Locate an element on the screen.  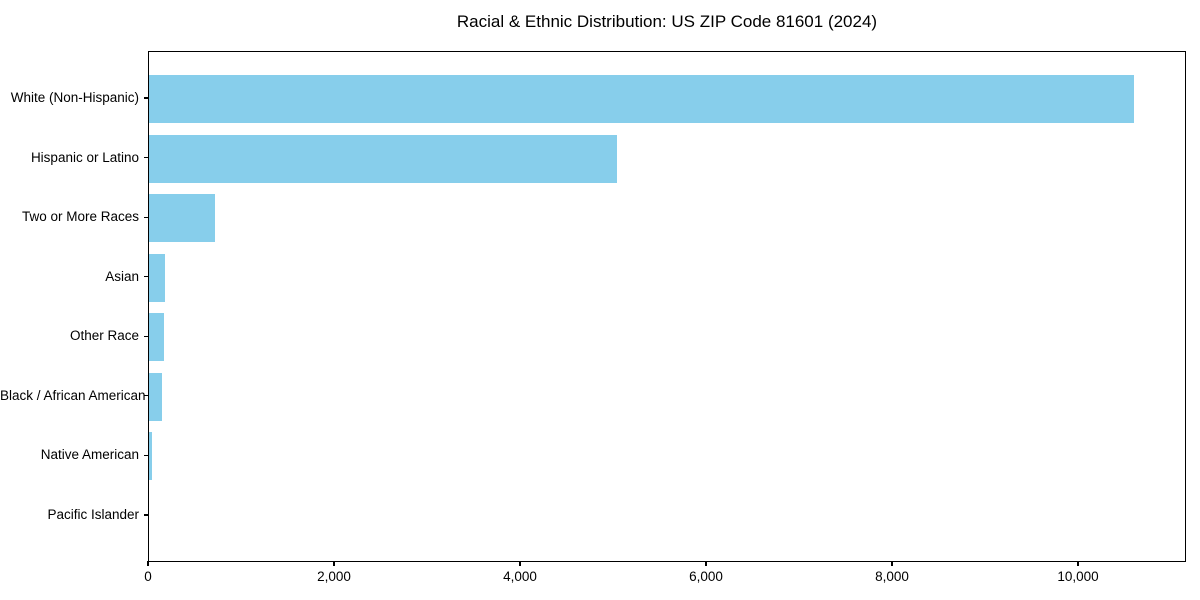
y-axis-label: White (Non-Hispanic) is located at coordinates (74, 97).